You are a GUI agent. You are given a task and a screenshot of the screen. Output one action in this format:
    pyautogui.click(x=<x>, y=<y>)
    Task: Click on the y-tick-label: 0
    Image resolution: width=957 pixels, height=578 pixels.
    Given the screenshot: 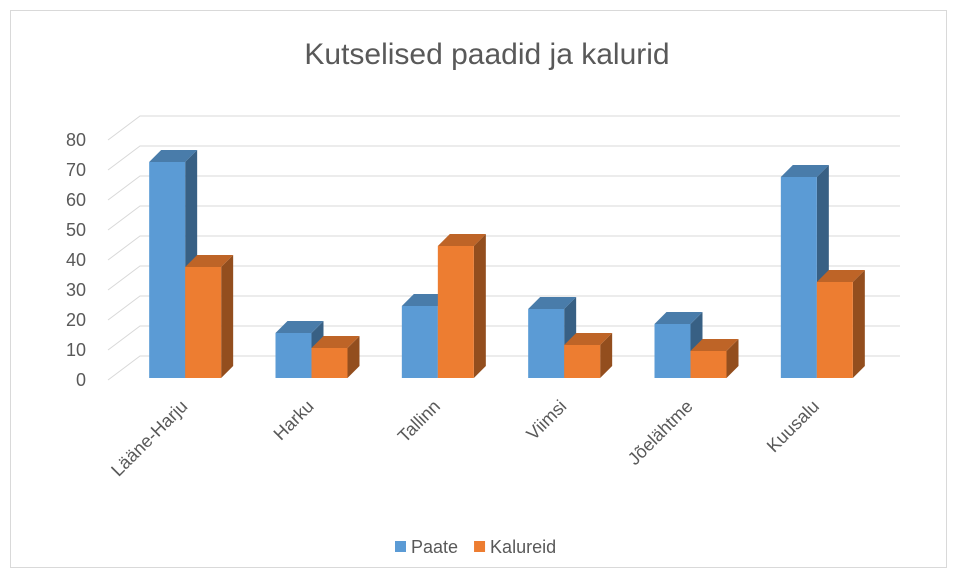 What is the action you would take?
    pyautogui.click(x=81, y=380)
    